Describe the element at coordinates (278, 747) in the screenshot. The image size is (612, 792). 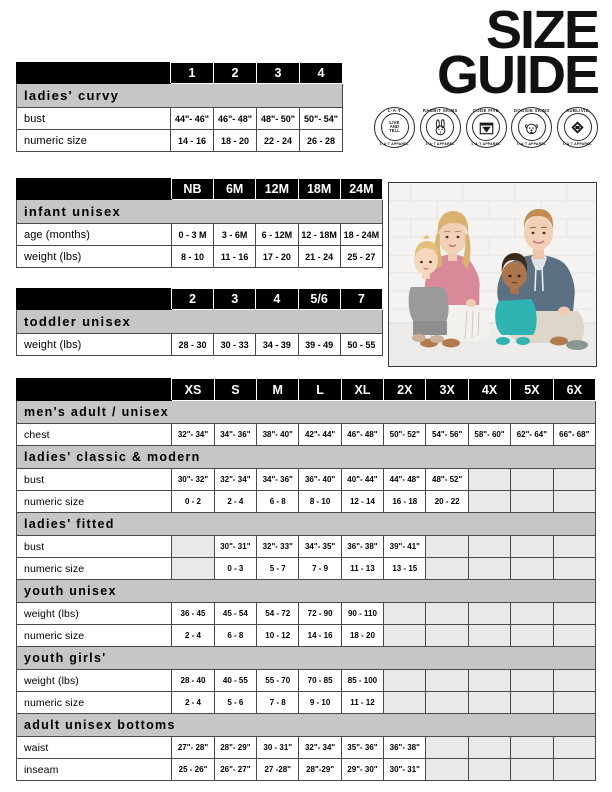
I see `table-cell: 30 - 31"` at that location.